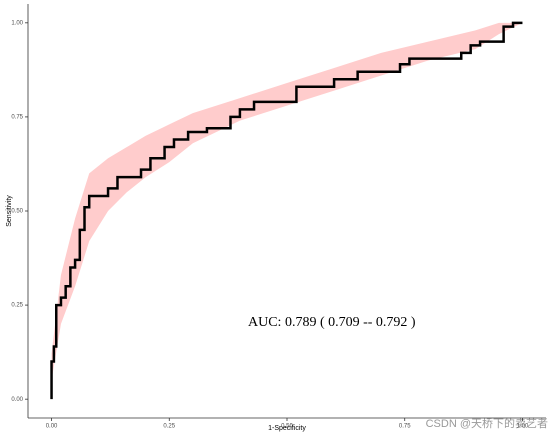 This screenshot has width=554, height=436. I want to click on x-tick-label: 1.00, so click(523, 427).